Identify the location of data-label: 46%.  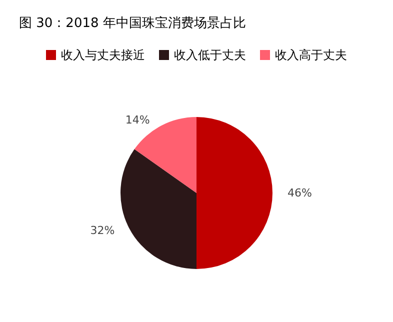
(300, 193).